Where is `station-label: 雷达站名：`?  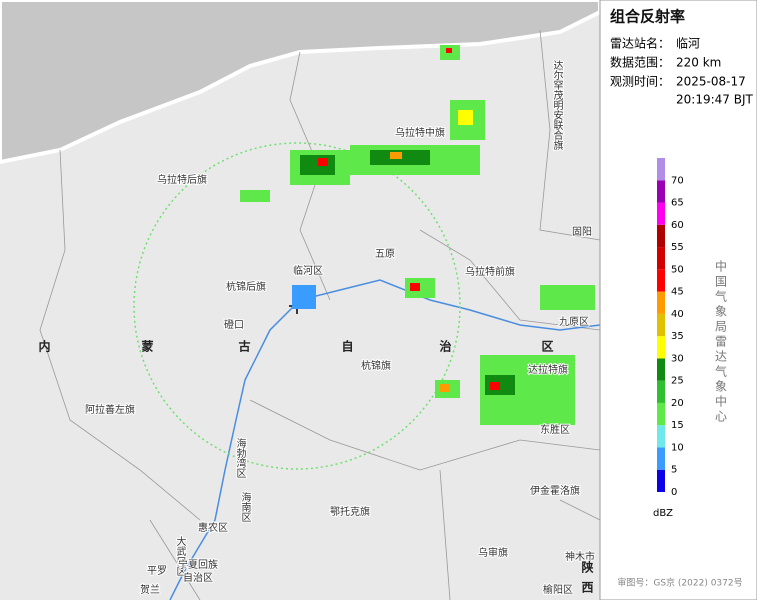
station-label: 雷达站名： is located at coordinates (640, 43).